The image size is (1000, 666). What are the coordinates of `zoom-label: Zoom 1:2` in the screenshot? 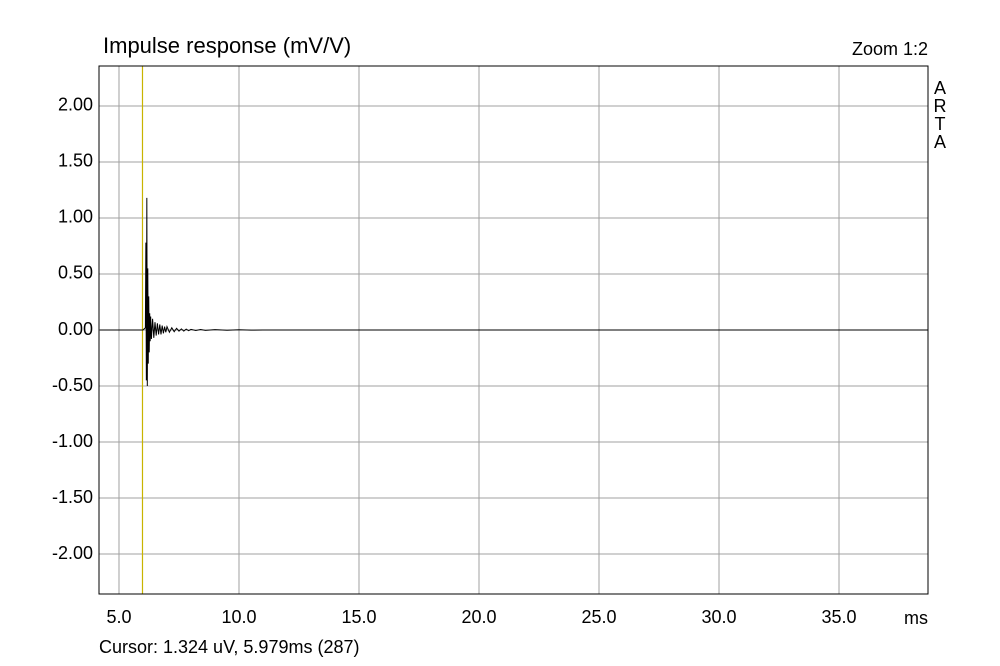 It's located at (890, 49).